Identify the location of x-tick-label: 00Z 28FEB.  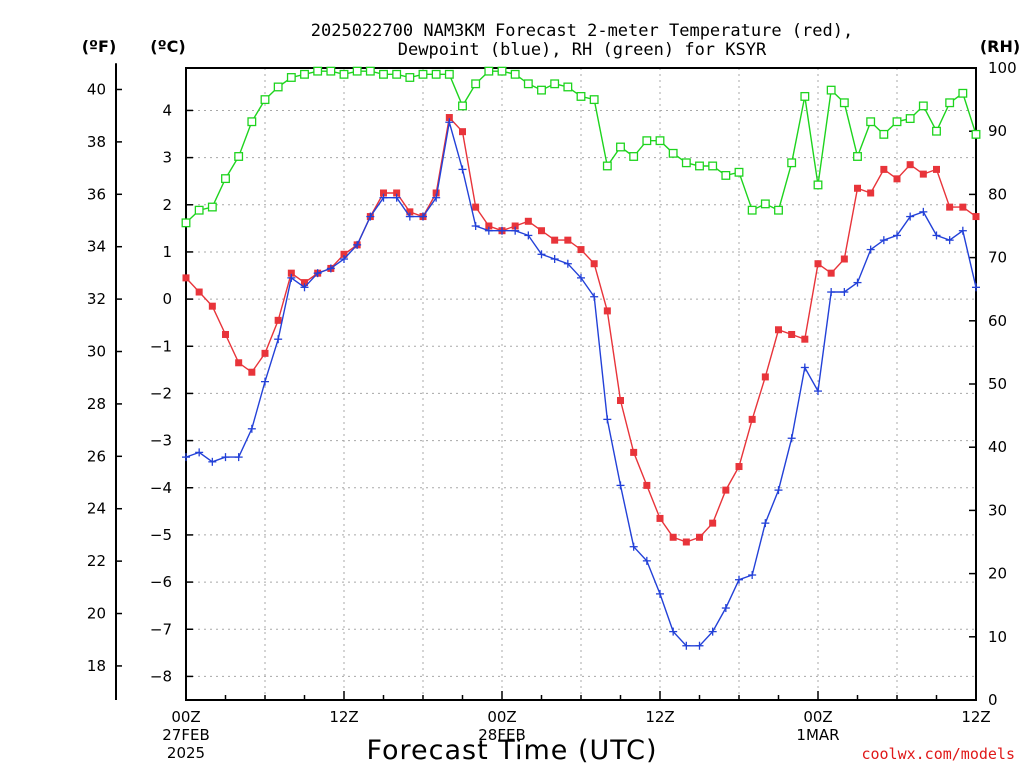
(501, 726).